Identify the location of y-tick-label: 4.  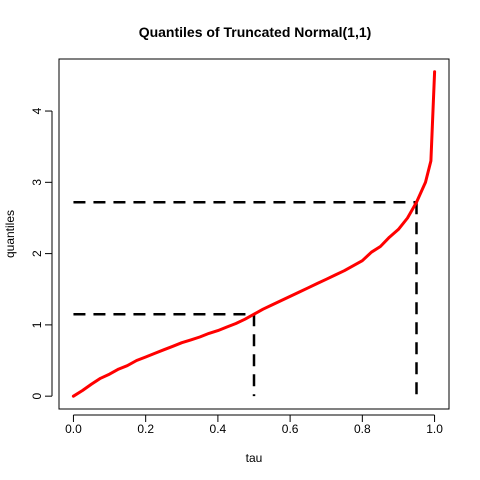
(37, 110).